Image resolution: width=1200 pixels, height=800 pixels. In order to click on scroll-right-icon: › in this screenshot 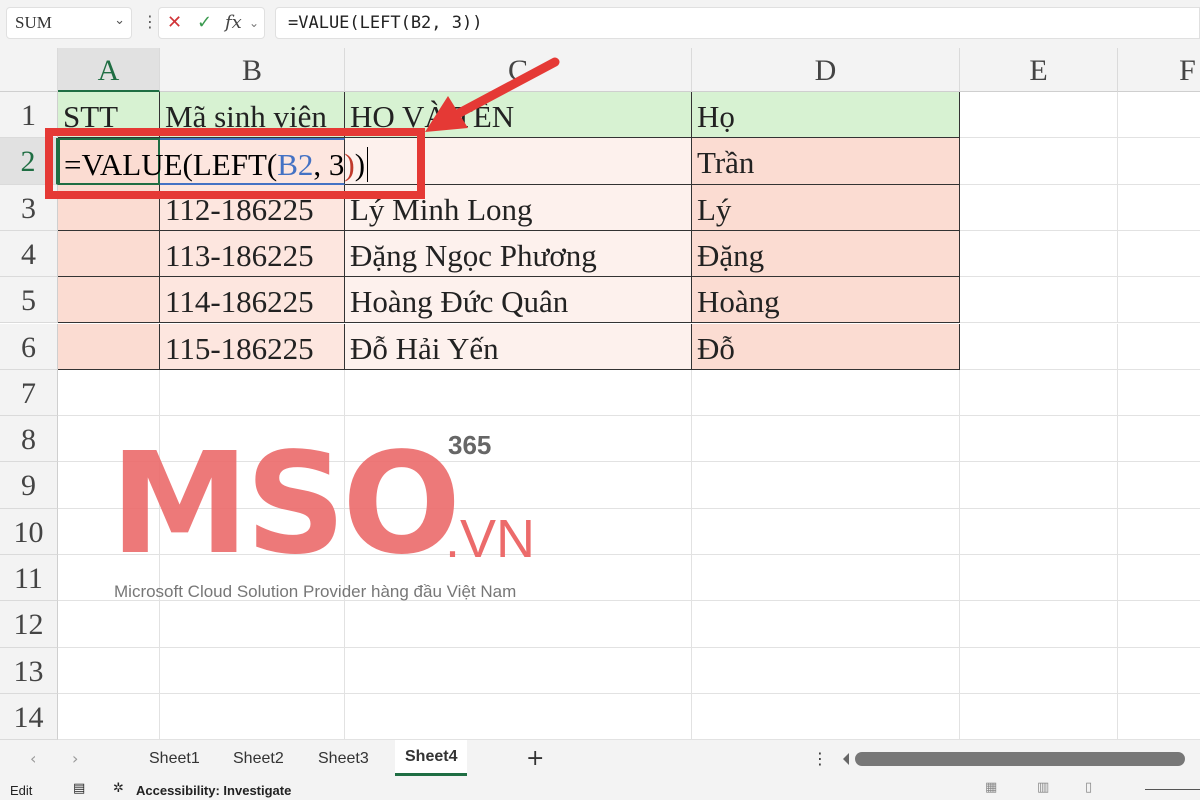, I will do `click(75, 758)`.